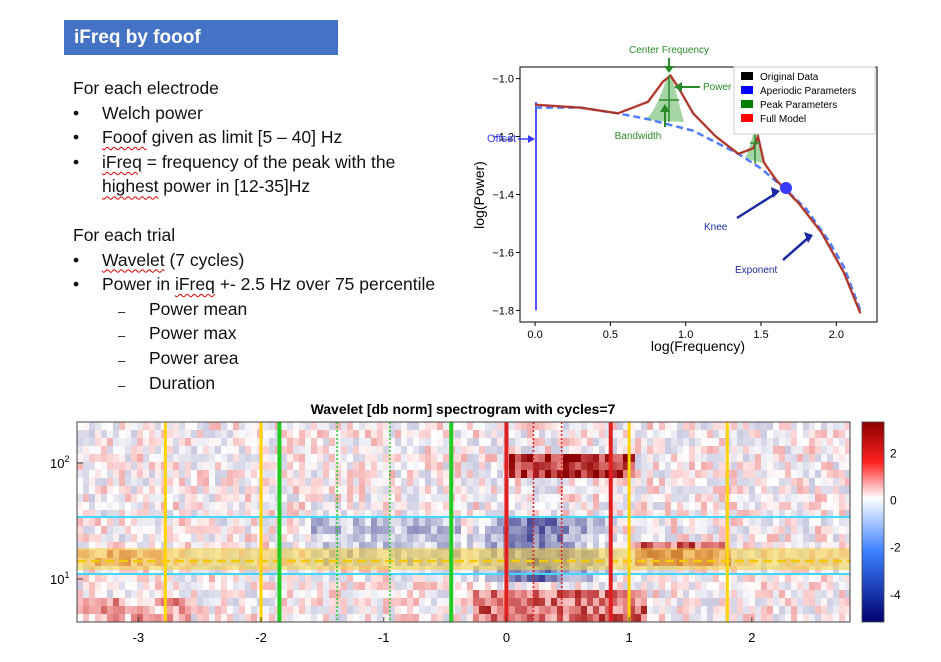 The width and height of the screenshot is (941, 662). What do you see at coordinates (698, 193) in the screenshot?
I see `full-model-curve` at bounding box center [698, 193].